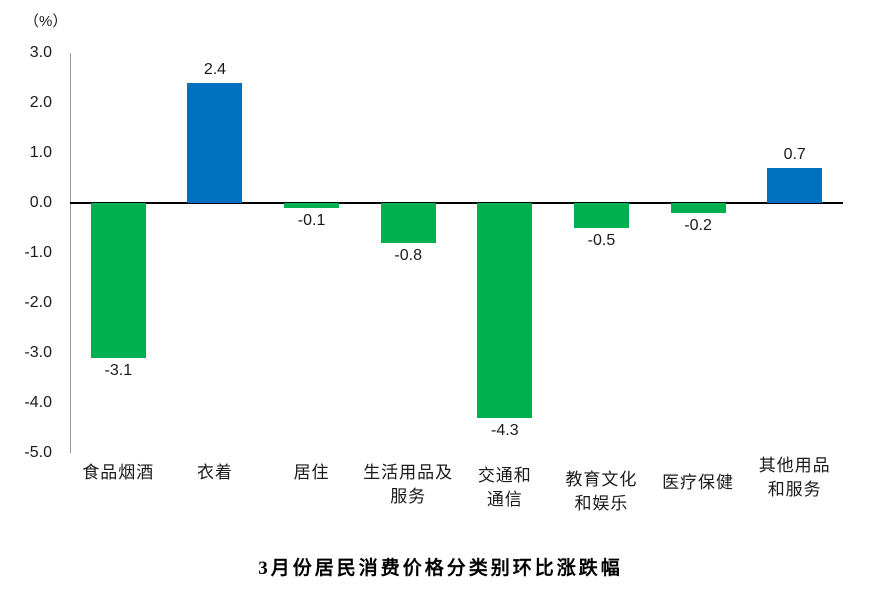  What do you see at coordinates (38, 302) in the screenshot?
I see `y-axis-tick-label: -2.0` at bounding box center [38, 302].